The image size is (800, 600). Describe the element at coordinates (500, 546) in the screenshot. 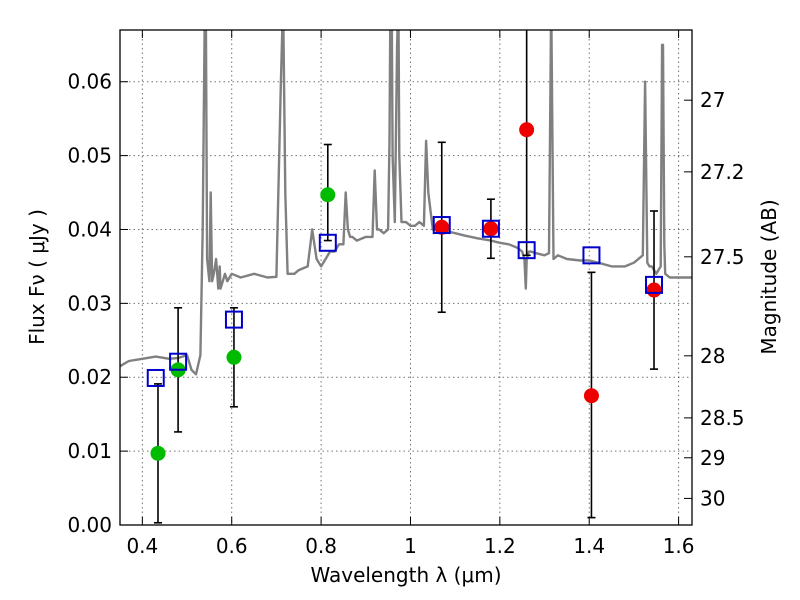

I see `x-tick-label: 1.2` at that location.